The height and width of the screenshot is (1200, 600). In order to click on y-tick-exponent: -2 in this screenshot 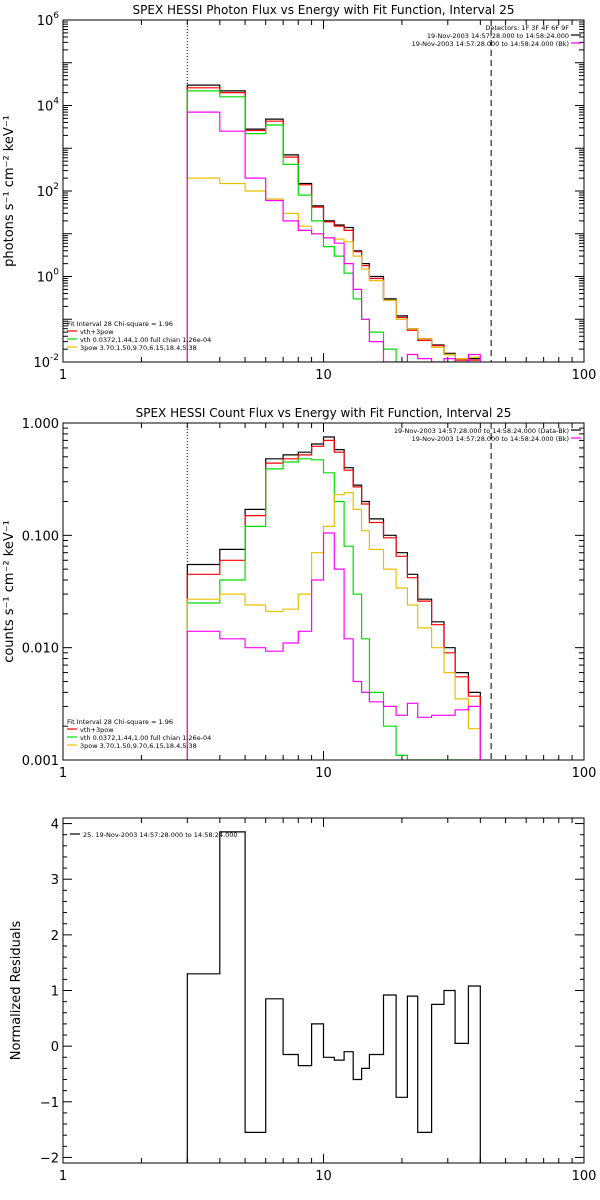, I will do `click(54, 358)`.